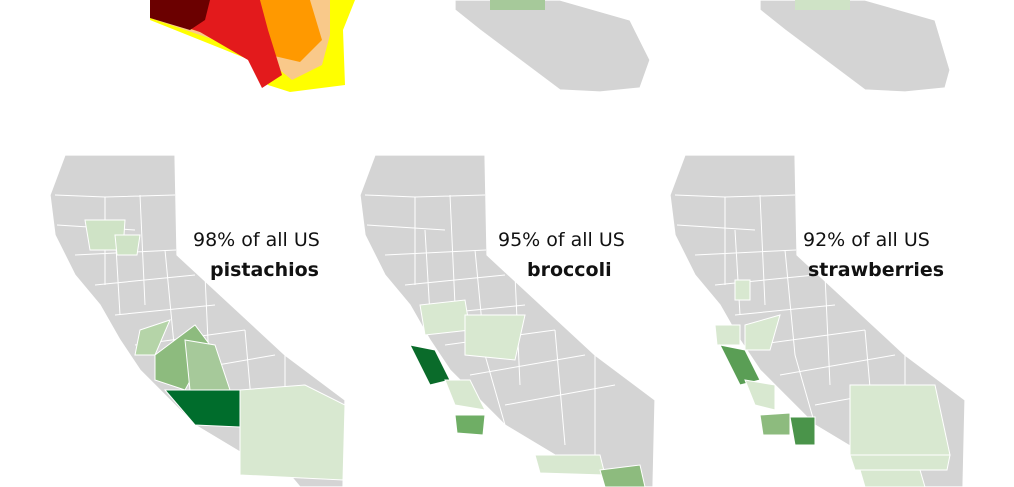  Describe the element at coordinates (876, 270) in the screenshot. I see `caption-product: strawberries` at that location.